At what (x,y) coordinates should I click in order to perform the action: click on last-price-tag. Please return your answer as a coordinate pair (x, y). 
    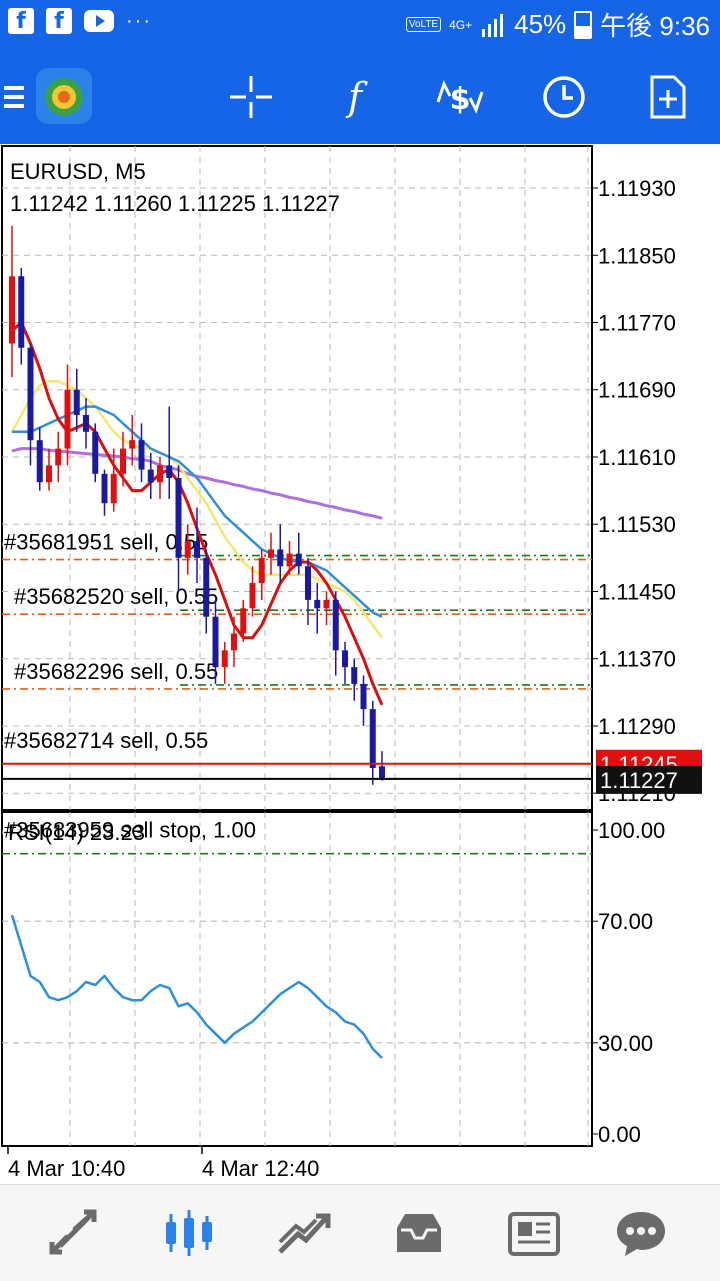
    Looking at the image, I should click on (649, 779).